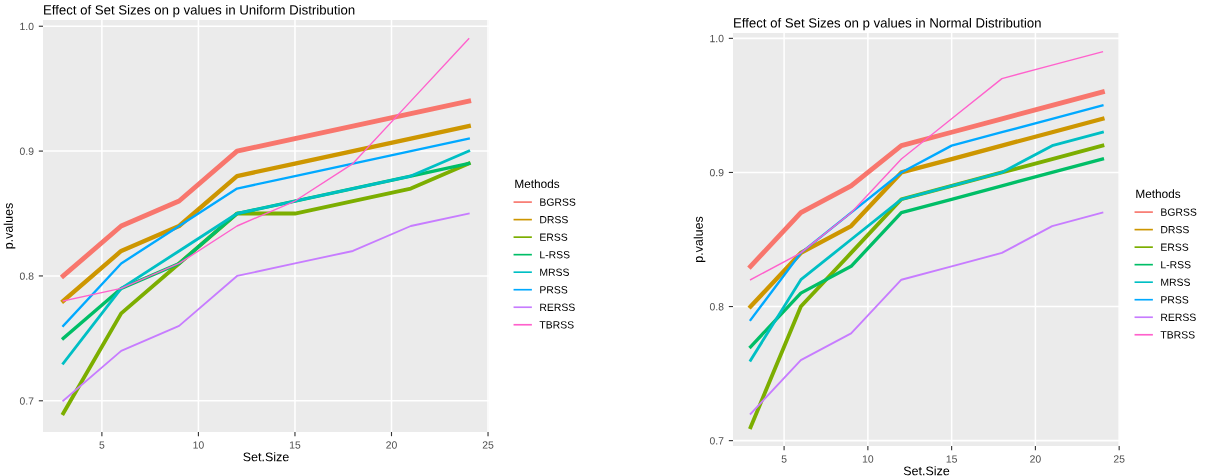  I want to click on chart-title: Effect of Set Sizes on p values in Normal Distribution, so click(887, 24).